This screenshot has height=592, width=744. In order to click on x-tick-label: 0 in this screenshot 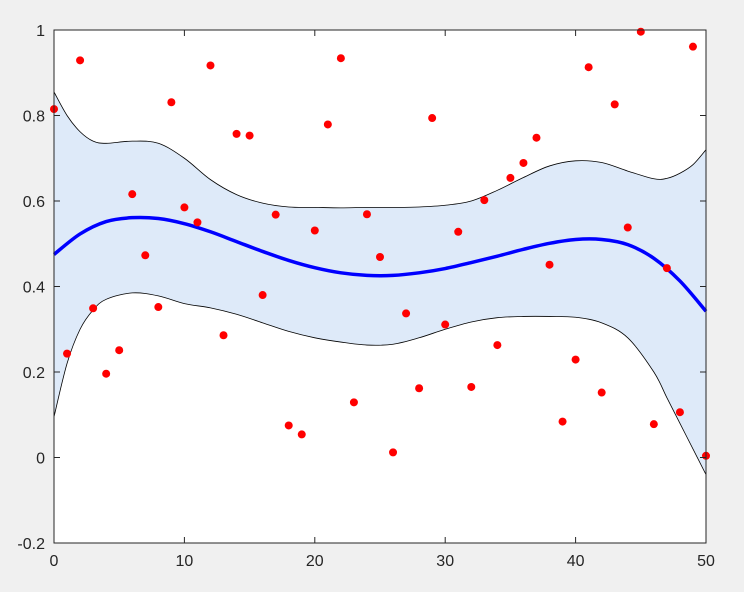, I will do `click(54, 561)`.